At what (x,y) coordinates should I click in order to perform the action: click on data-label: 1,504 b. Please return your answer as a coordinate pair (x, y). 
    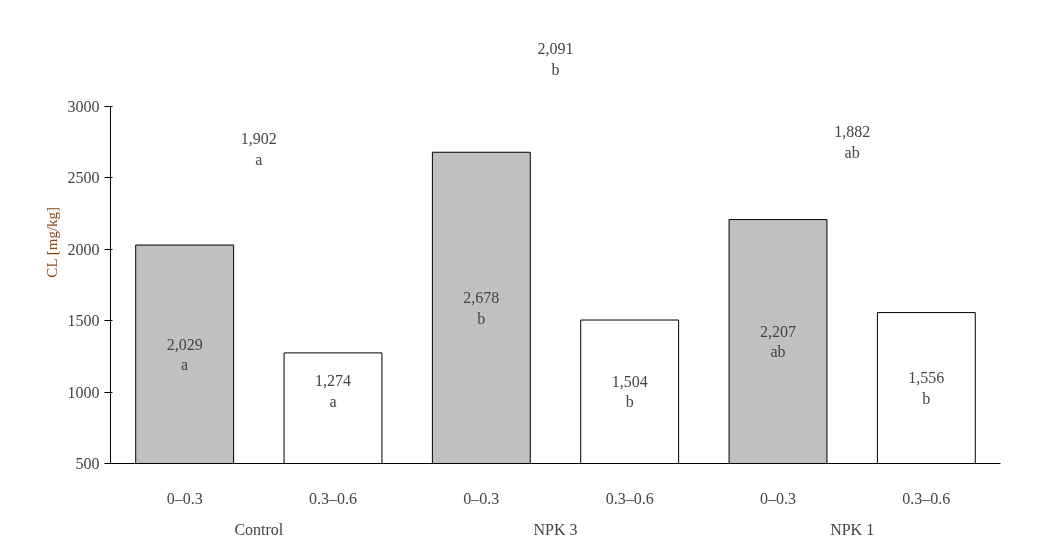
    Looking at the image, I should click on (629, 392).